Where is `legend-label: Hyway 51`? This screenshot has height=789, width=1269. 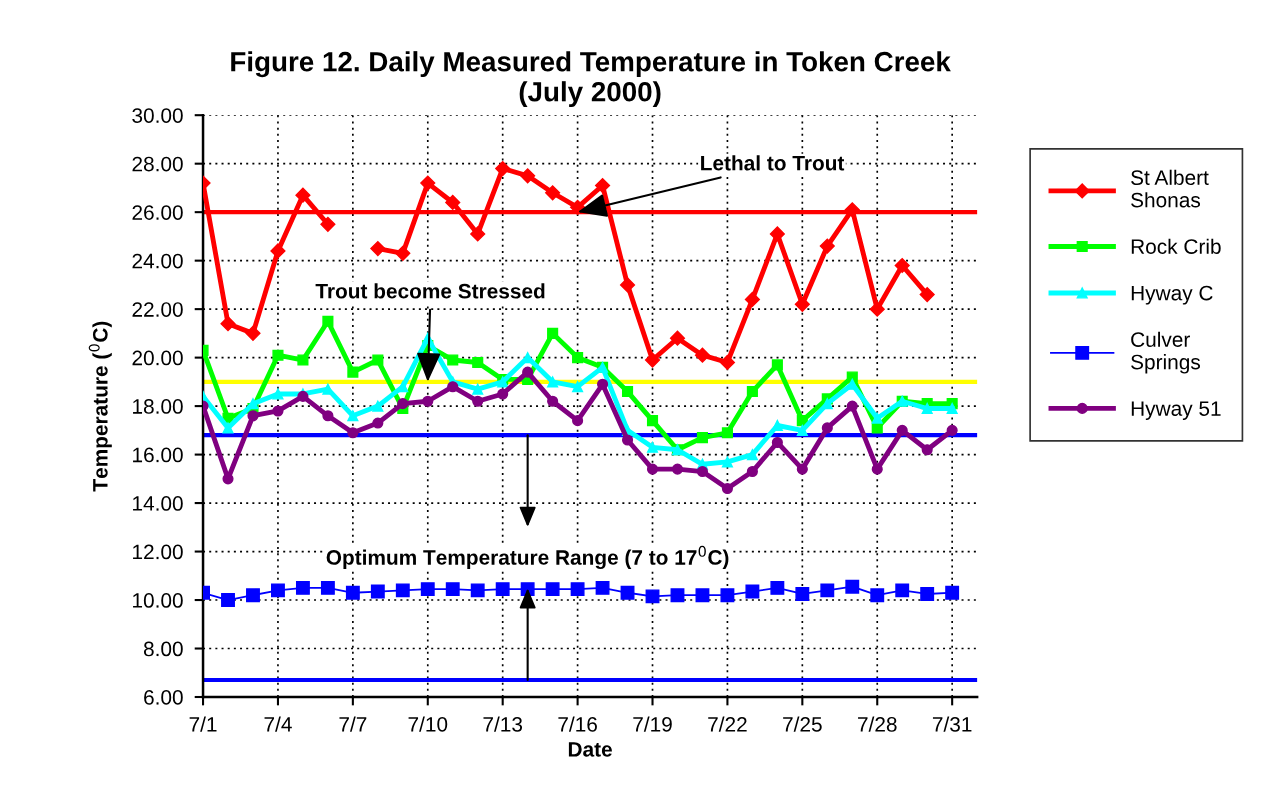
legend-label: Hyway 51 is located at coordinates (1176, 411).